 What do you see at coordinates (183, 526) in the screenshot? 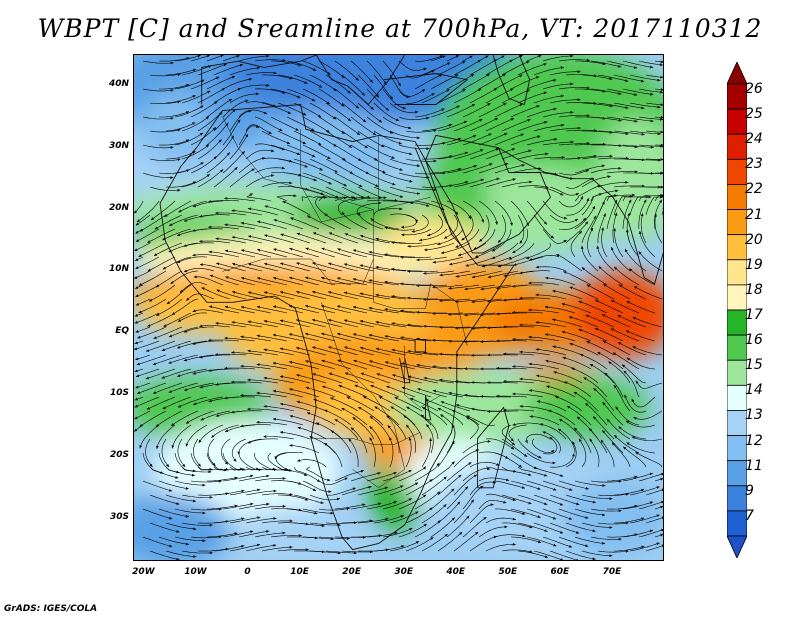
I see `field-blob` at bounding box center [183, 526].